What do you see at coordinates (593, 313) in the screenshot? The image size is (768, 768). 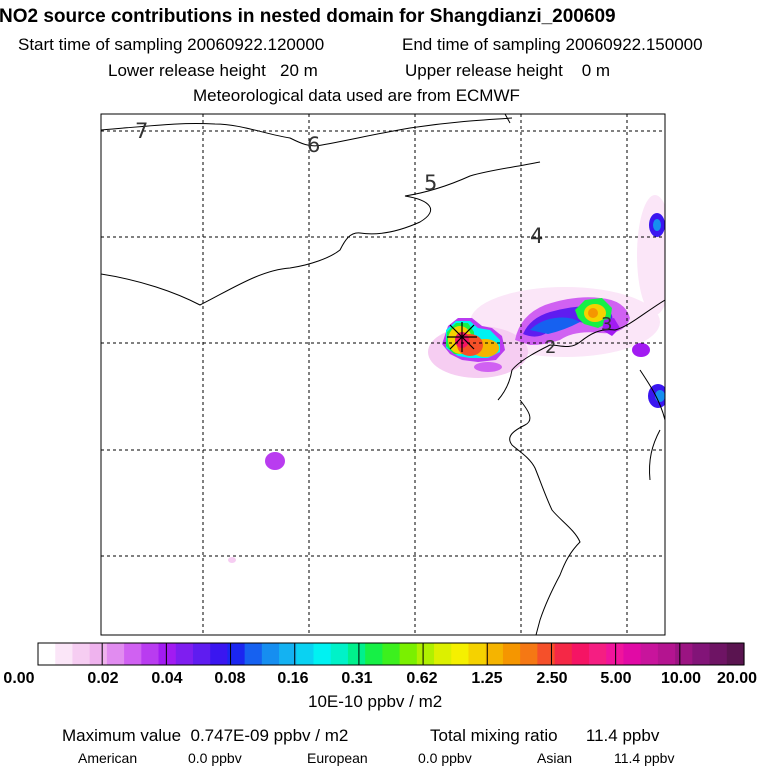 I see `hotspot-east-center` at bounding box center [593, 313].